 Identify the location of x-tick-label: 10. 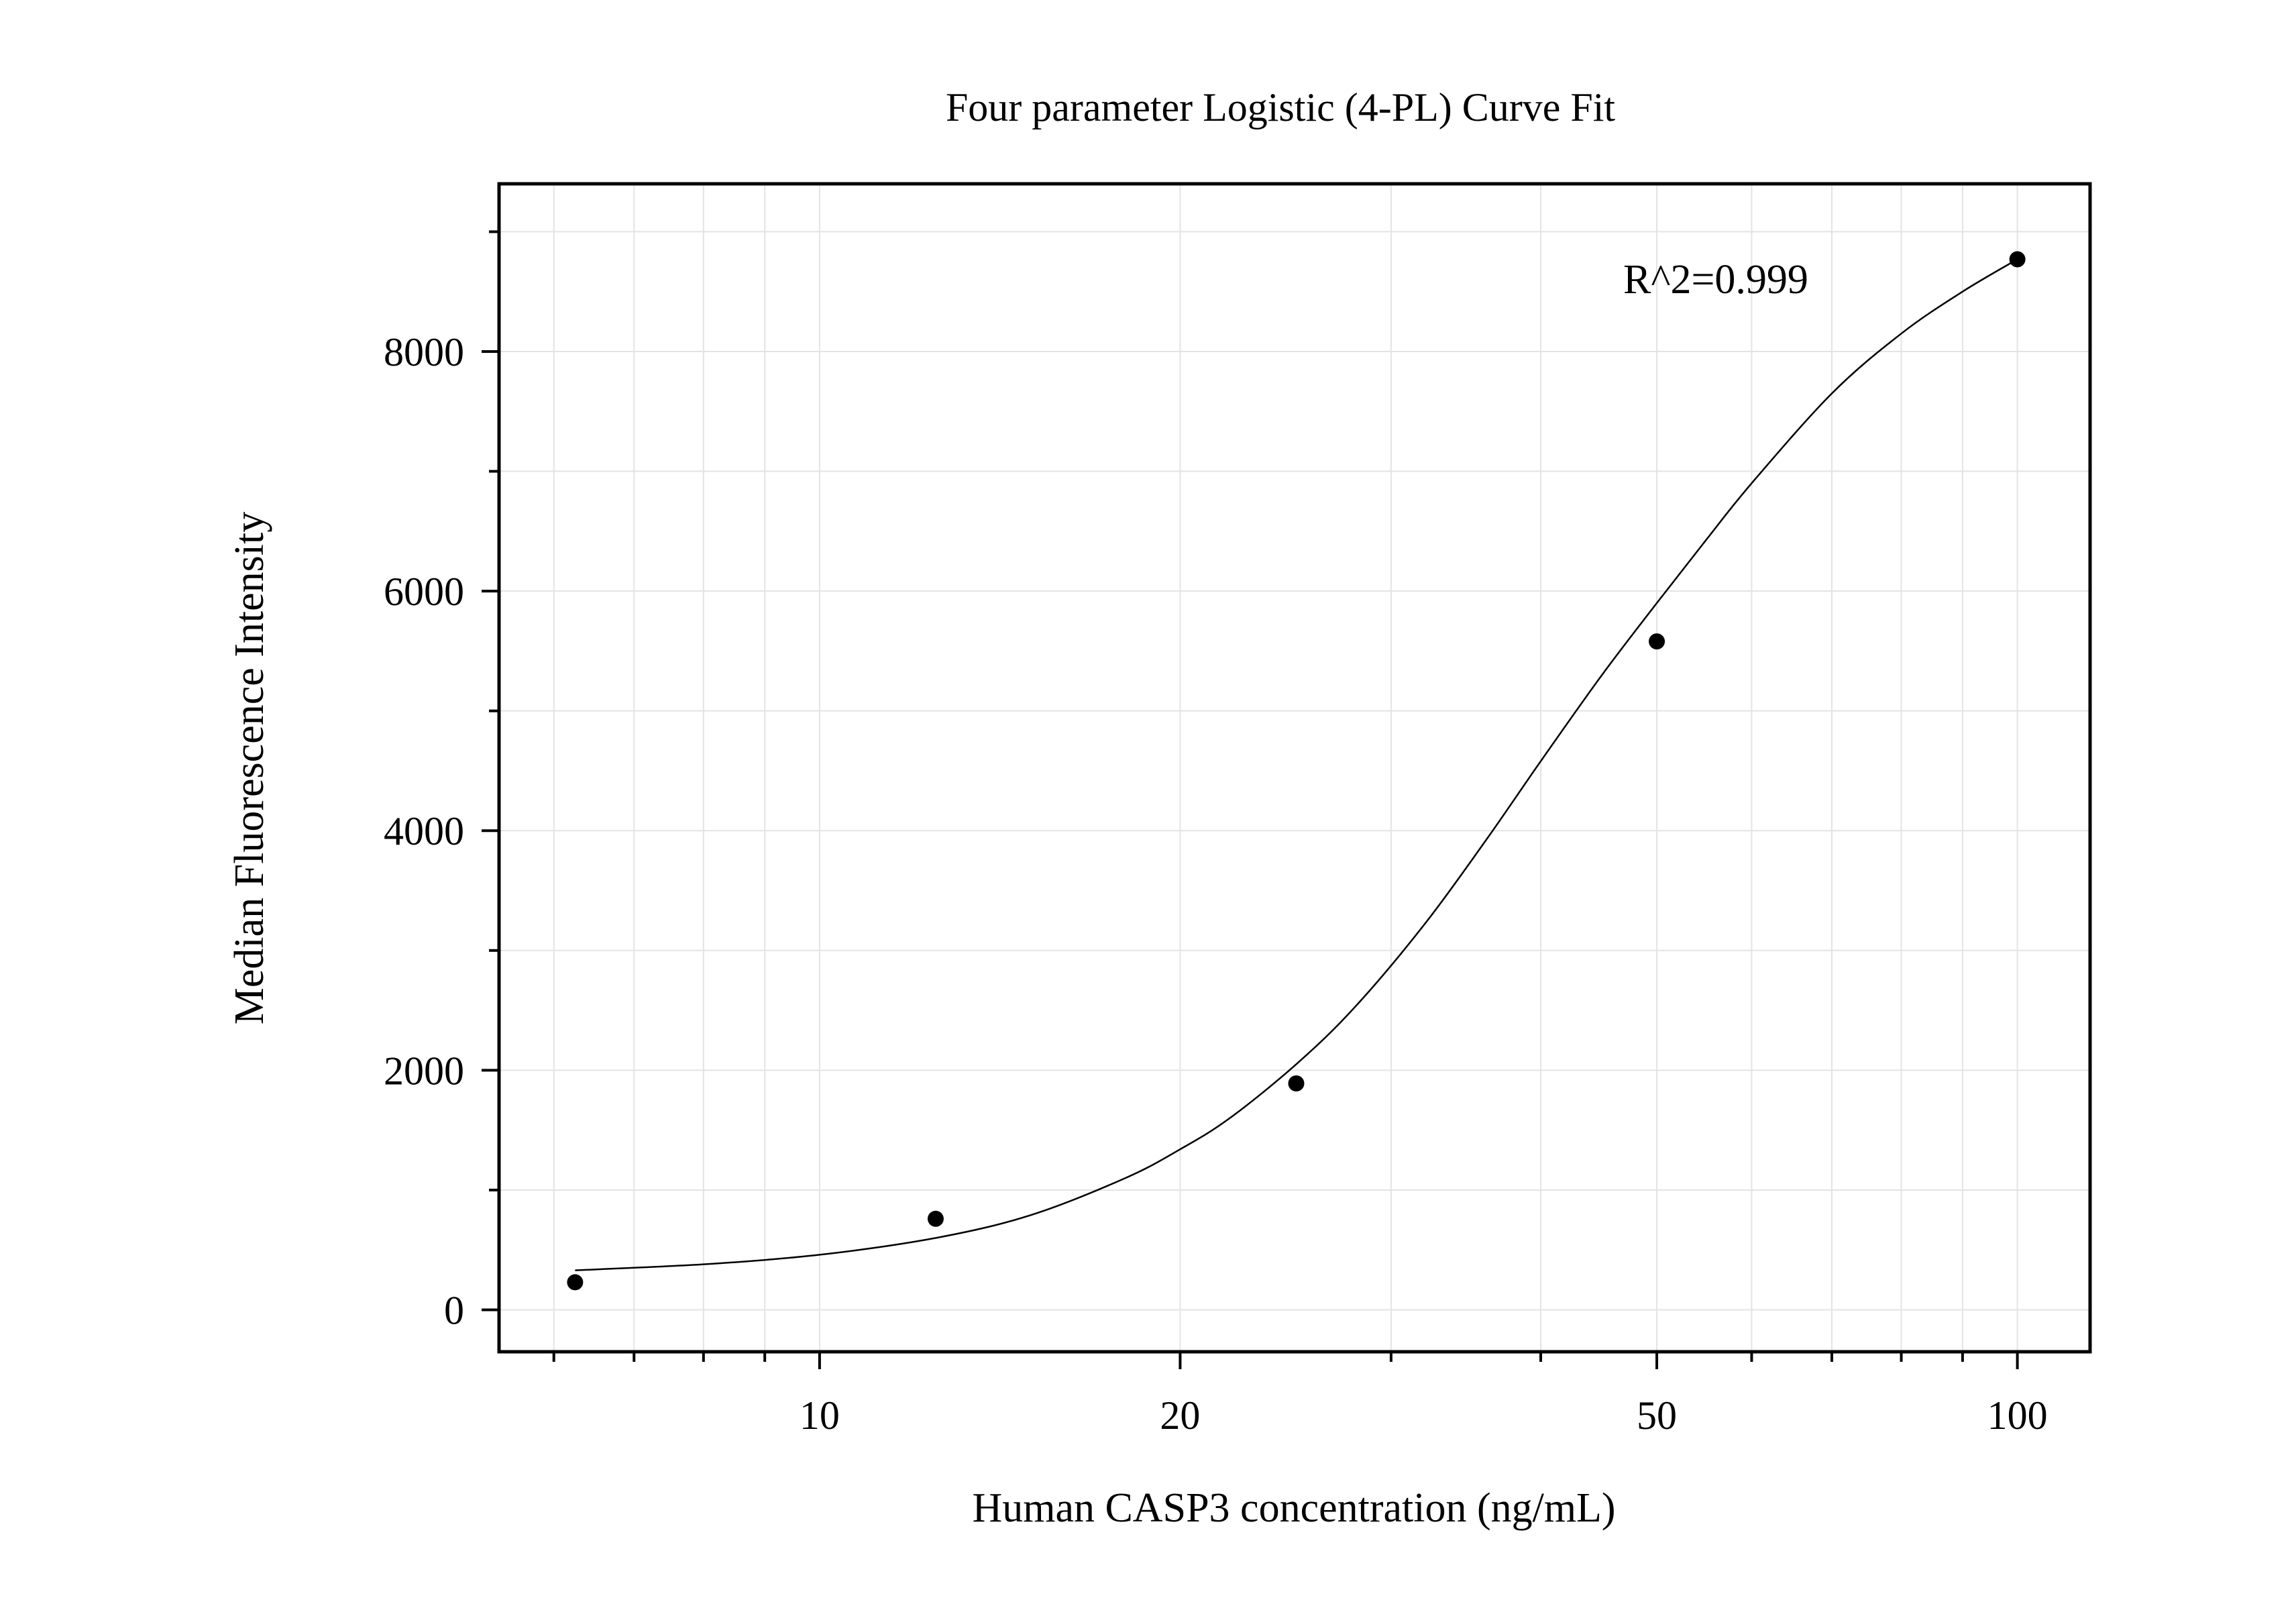
(820, 1415).